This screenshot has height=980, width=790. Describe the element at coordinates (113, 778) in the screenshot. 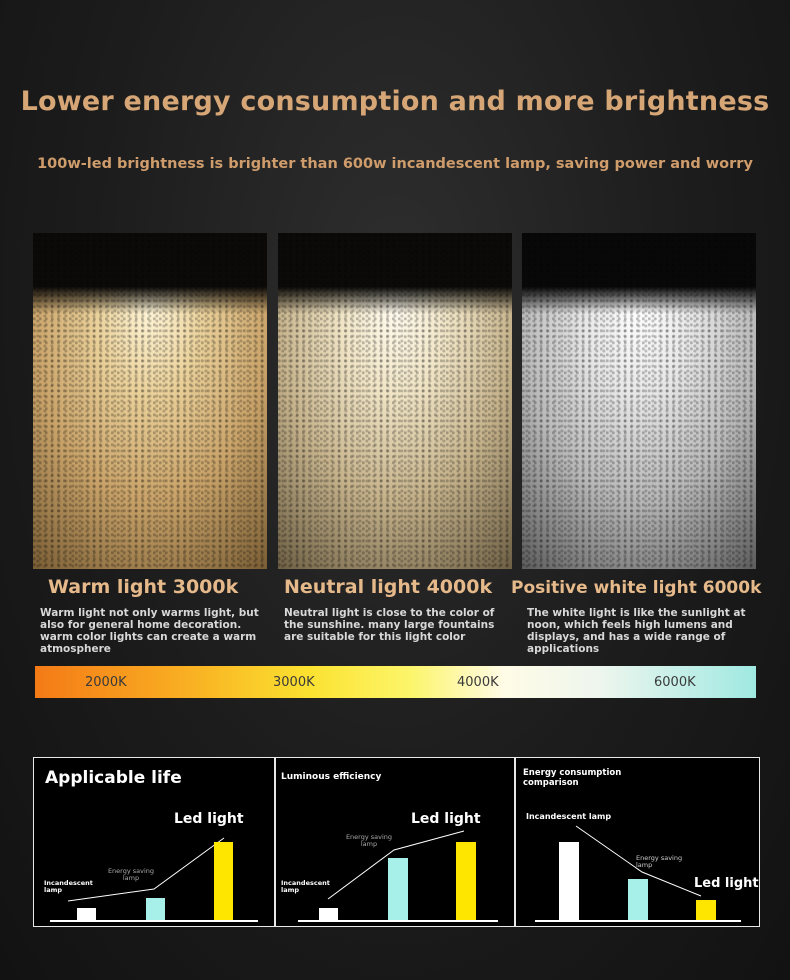

I see `card-title: Applicable life` at that location.